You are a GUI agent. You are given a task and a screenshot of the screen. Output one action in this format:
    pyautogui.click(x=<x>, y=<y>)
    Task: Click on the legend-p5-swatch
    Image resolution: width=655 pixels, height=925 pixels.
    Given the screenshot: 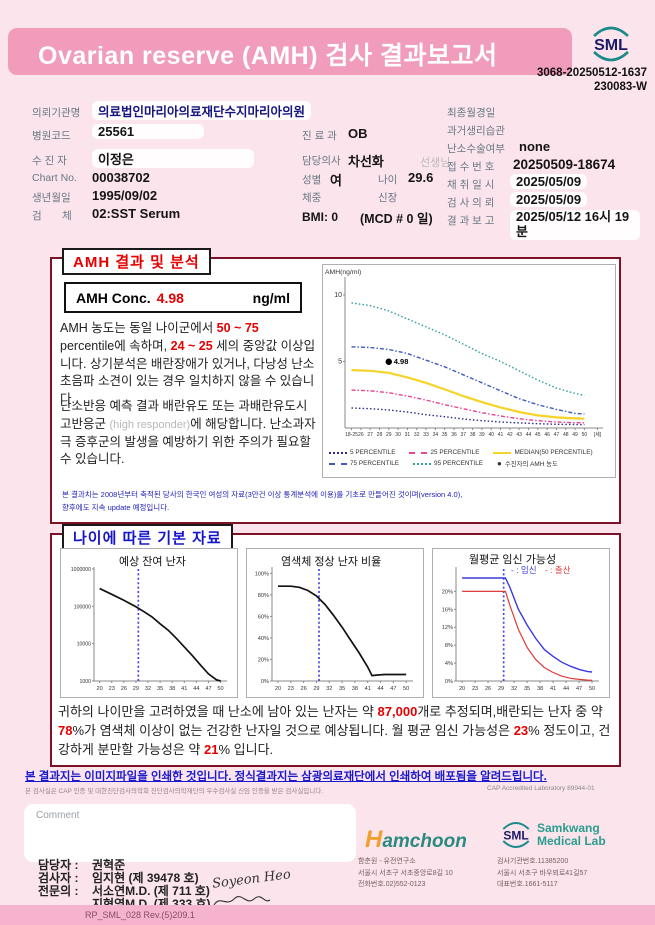 What is the action you would take?
    pyautogui.click(x=338, y=452)
    